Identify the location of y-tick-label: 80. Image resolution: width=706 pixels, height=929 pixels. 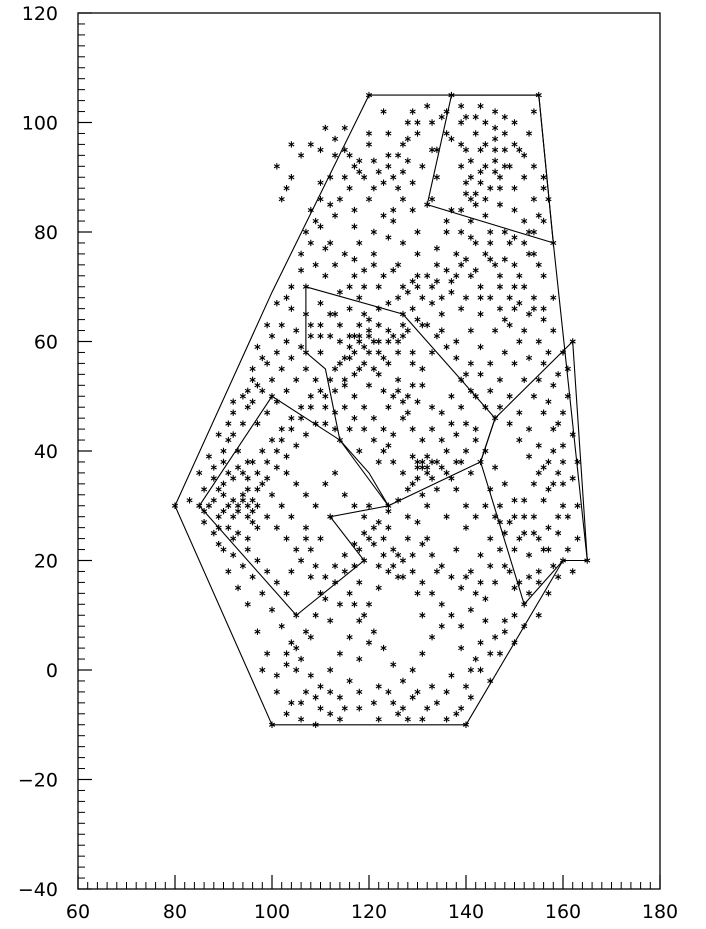
(46, 233).